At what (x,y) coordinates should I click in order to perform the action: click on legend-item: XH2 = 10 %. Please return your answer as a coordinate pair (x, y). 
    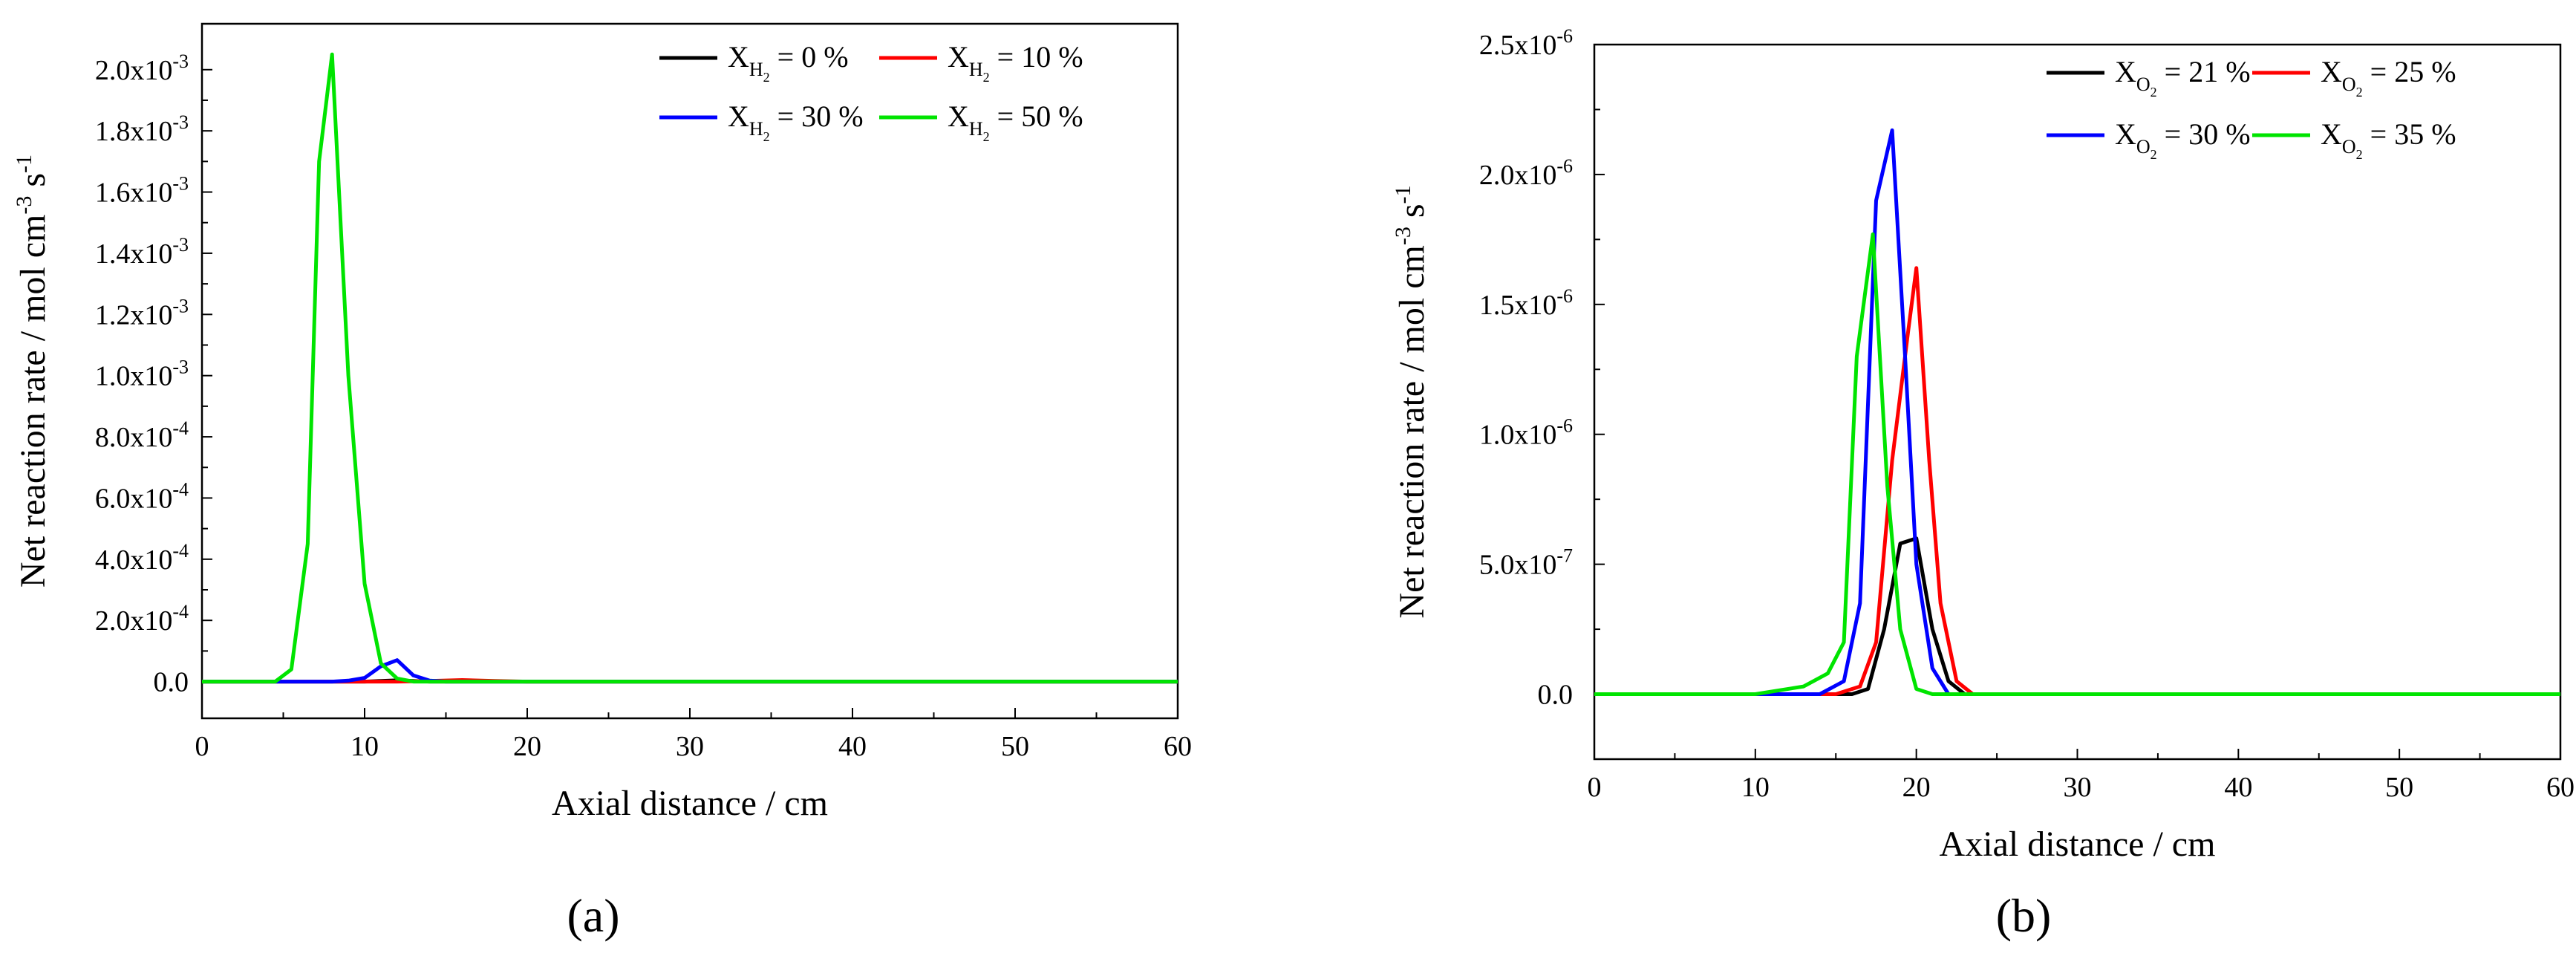
    Looking at the image, I should click on (981, 62).